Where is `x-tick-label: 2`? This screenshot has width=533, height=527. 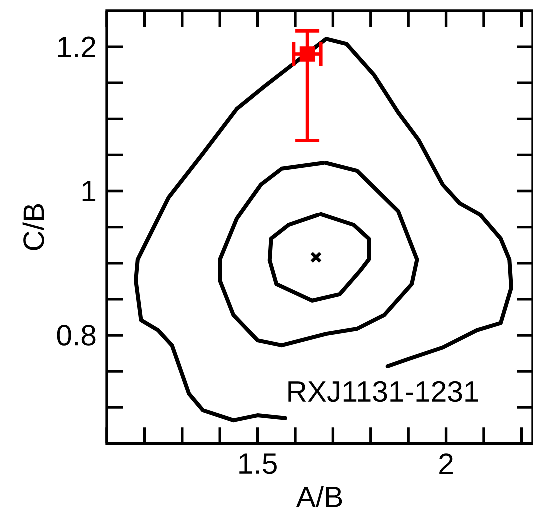 x-tick-label: 2 is located at coordinates (446, 464).